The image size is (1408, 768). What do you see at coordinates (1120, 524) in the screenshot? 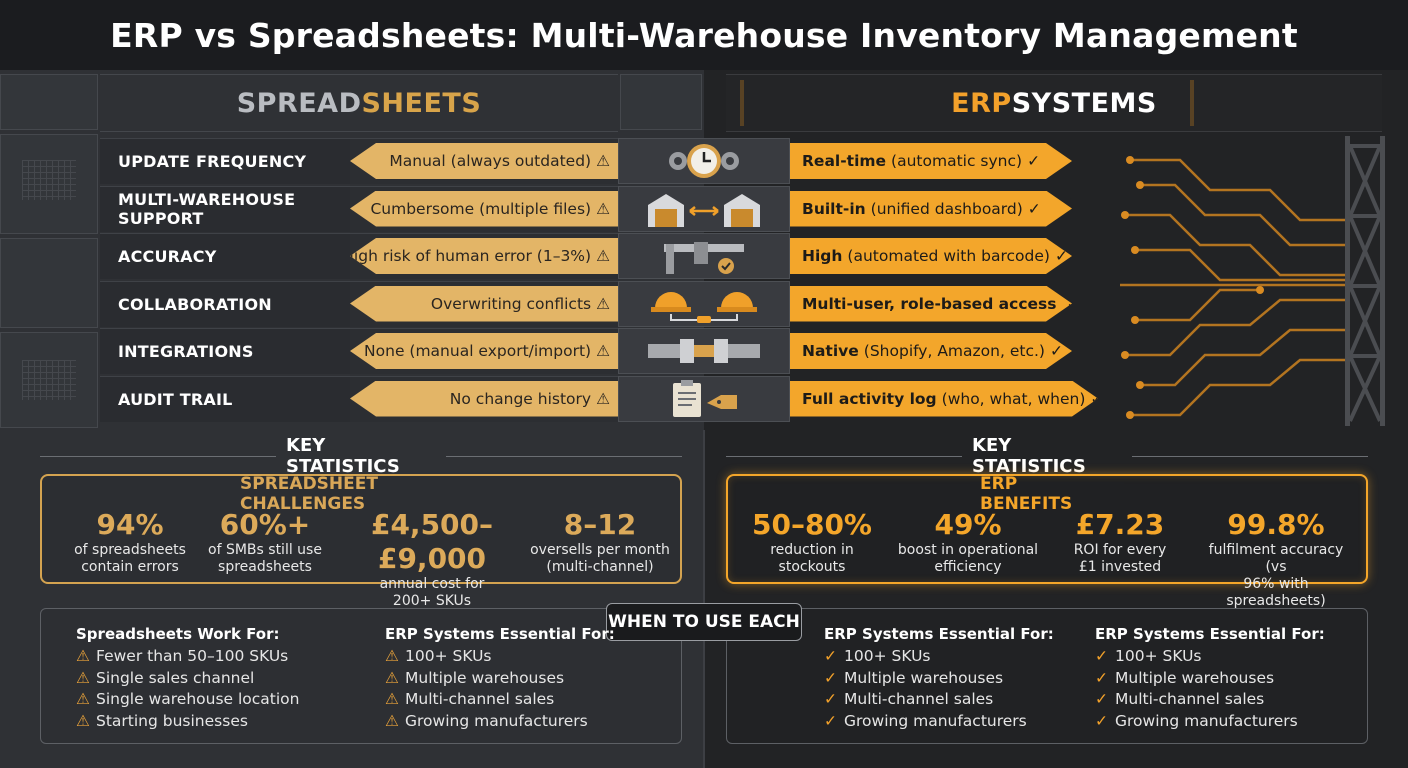
I see `stat-value: £7.23` at bounding box center [1120, 524].